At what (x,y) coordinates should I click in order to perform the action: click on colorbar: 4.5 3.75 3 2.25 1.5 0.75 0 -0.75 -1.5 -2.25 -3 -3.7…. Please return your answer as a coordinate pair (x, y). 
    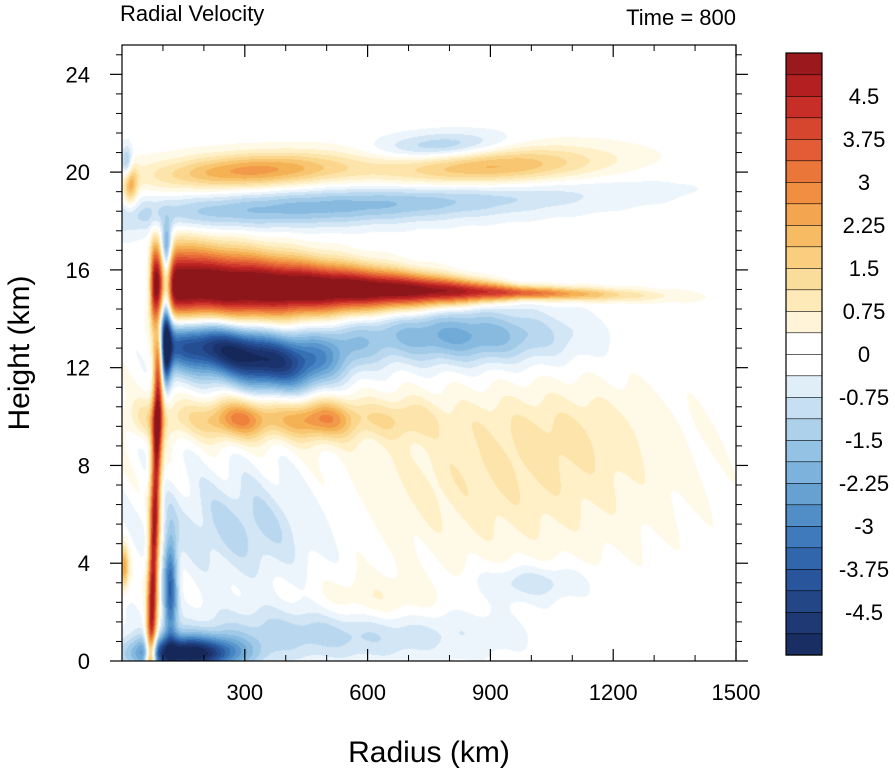
    Looking at the image, I should click on (837, 354).